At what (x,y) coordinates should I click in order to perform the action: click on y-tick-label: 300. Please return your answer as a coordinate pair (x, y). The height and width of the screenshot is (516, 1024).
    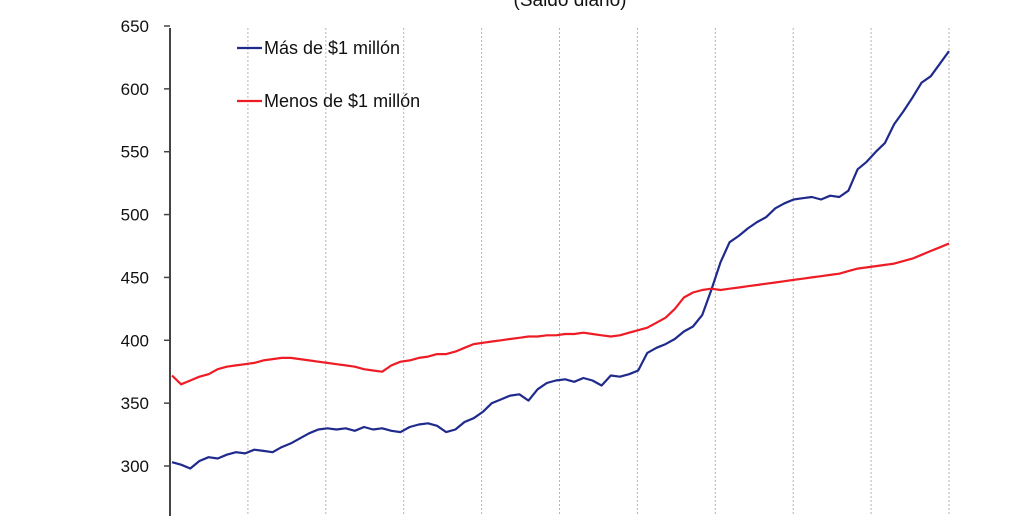
    Looking at the image, I should click on (135, 466).